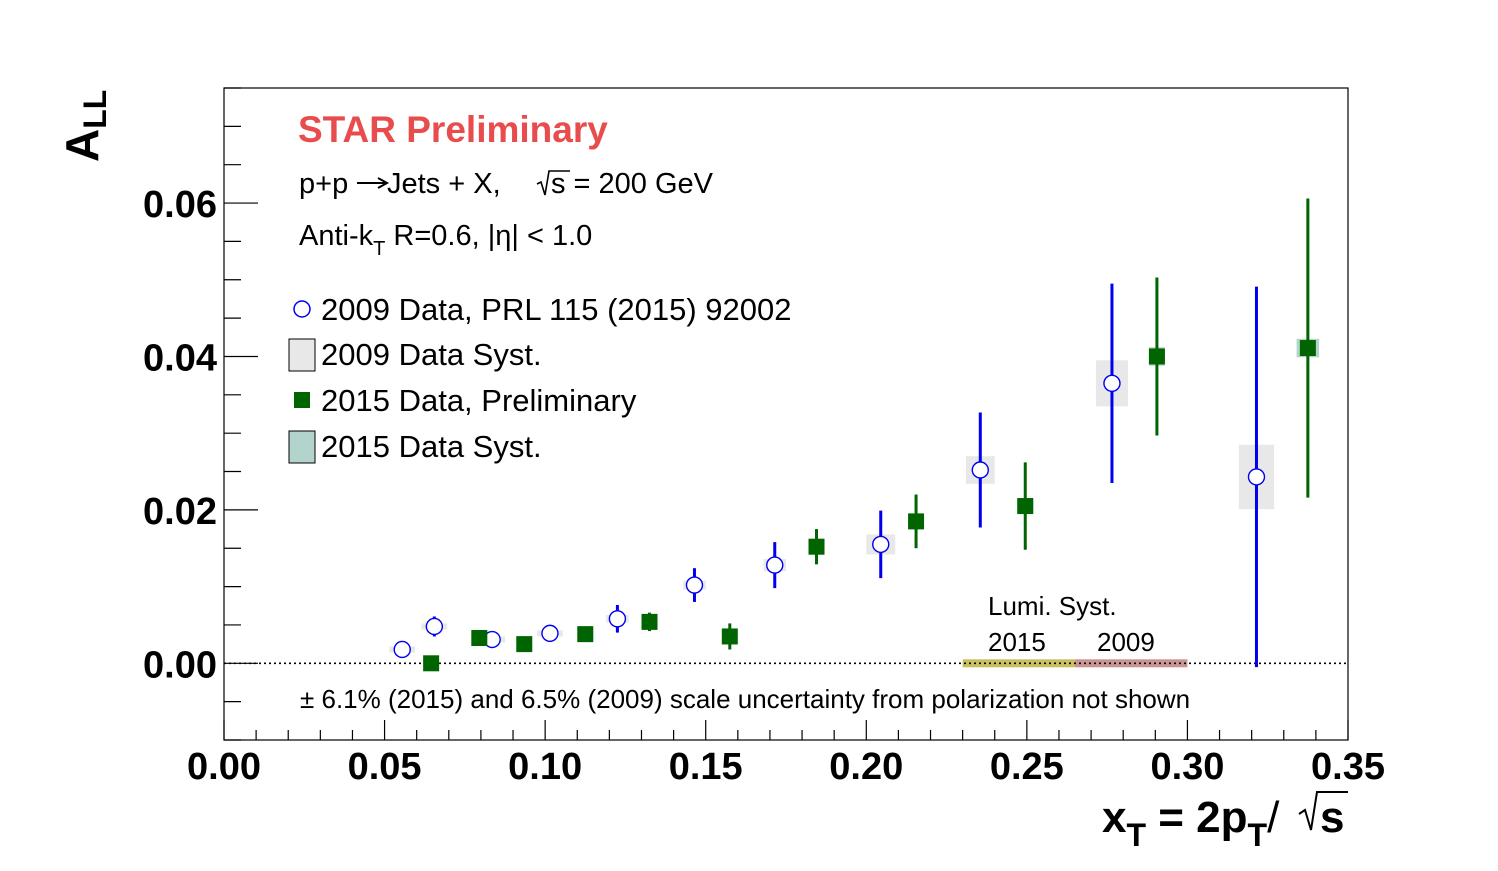 The image size is (1498, 871). I want to click on x-tick-label: 0.10, so click(545, 767).